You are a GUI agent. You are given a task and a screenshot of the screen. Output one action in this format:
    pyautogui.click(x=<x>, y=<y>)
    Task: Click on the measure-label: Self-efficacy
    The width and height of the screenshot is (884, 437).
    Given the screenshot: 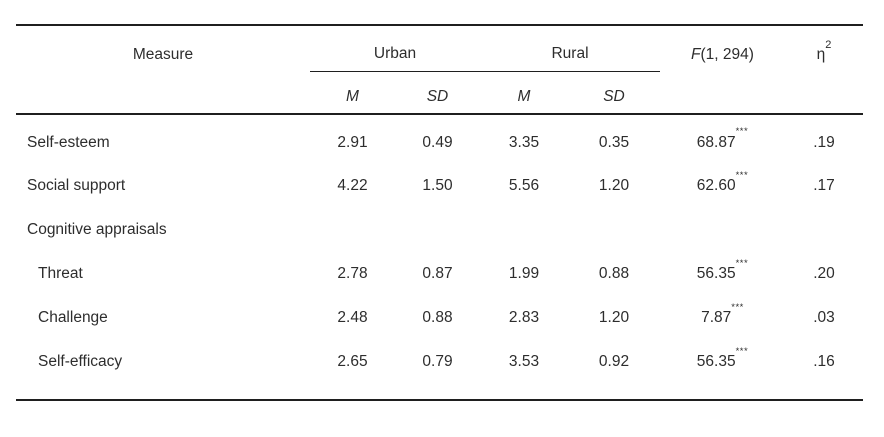 What is the action you would take?
    pyautogui.click(x=80, y=361)
    